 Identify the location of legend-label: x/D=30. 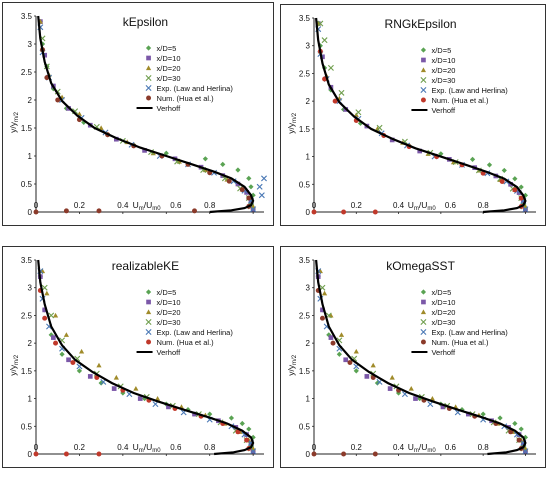
(443, 322).